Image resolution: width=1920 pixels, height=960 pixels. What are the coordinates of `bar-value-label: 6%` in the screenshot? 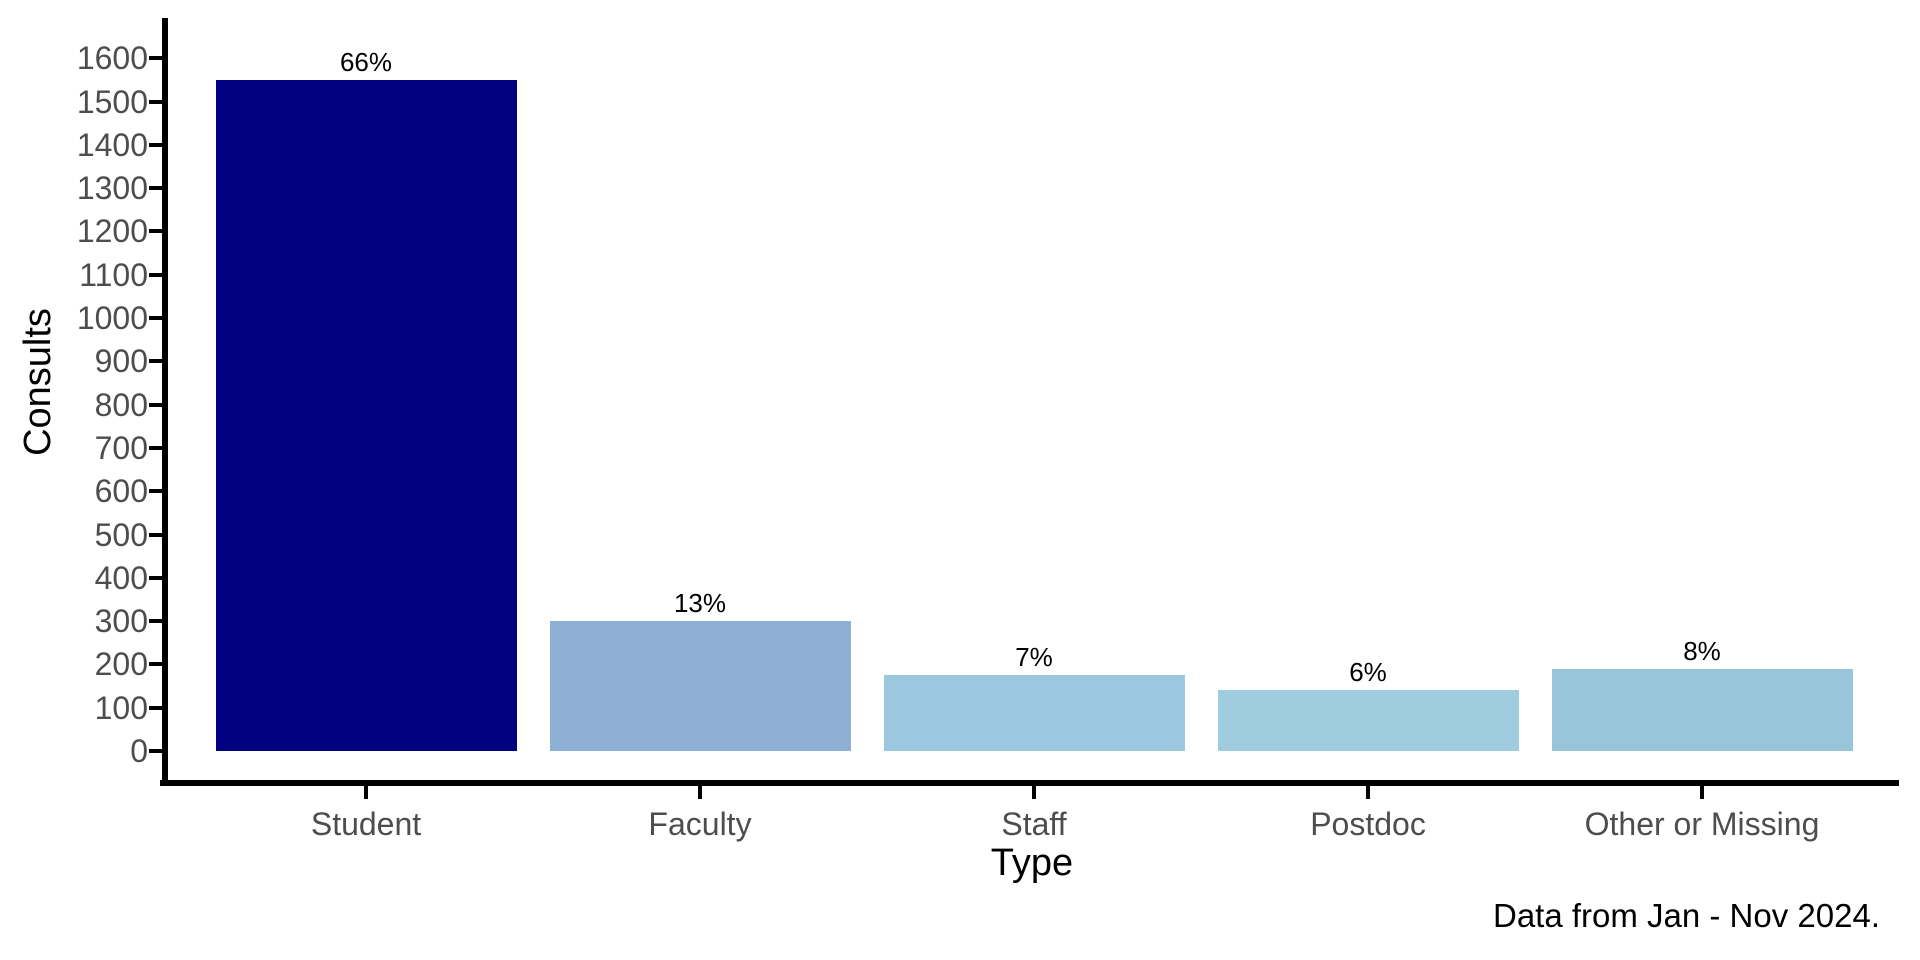 It's located at (1368, 672).